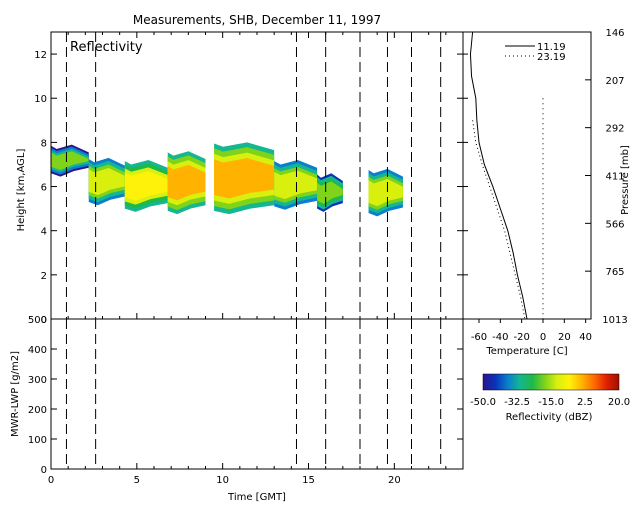  Describe the element at coordinates (535, 52) in the screenshot. I see `sounding-legend: 11.19 23.19` at that location.